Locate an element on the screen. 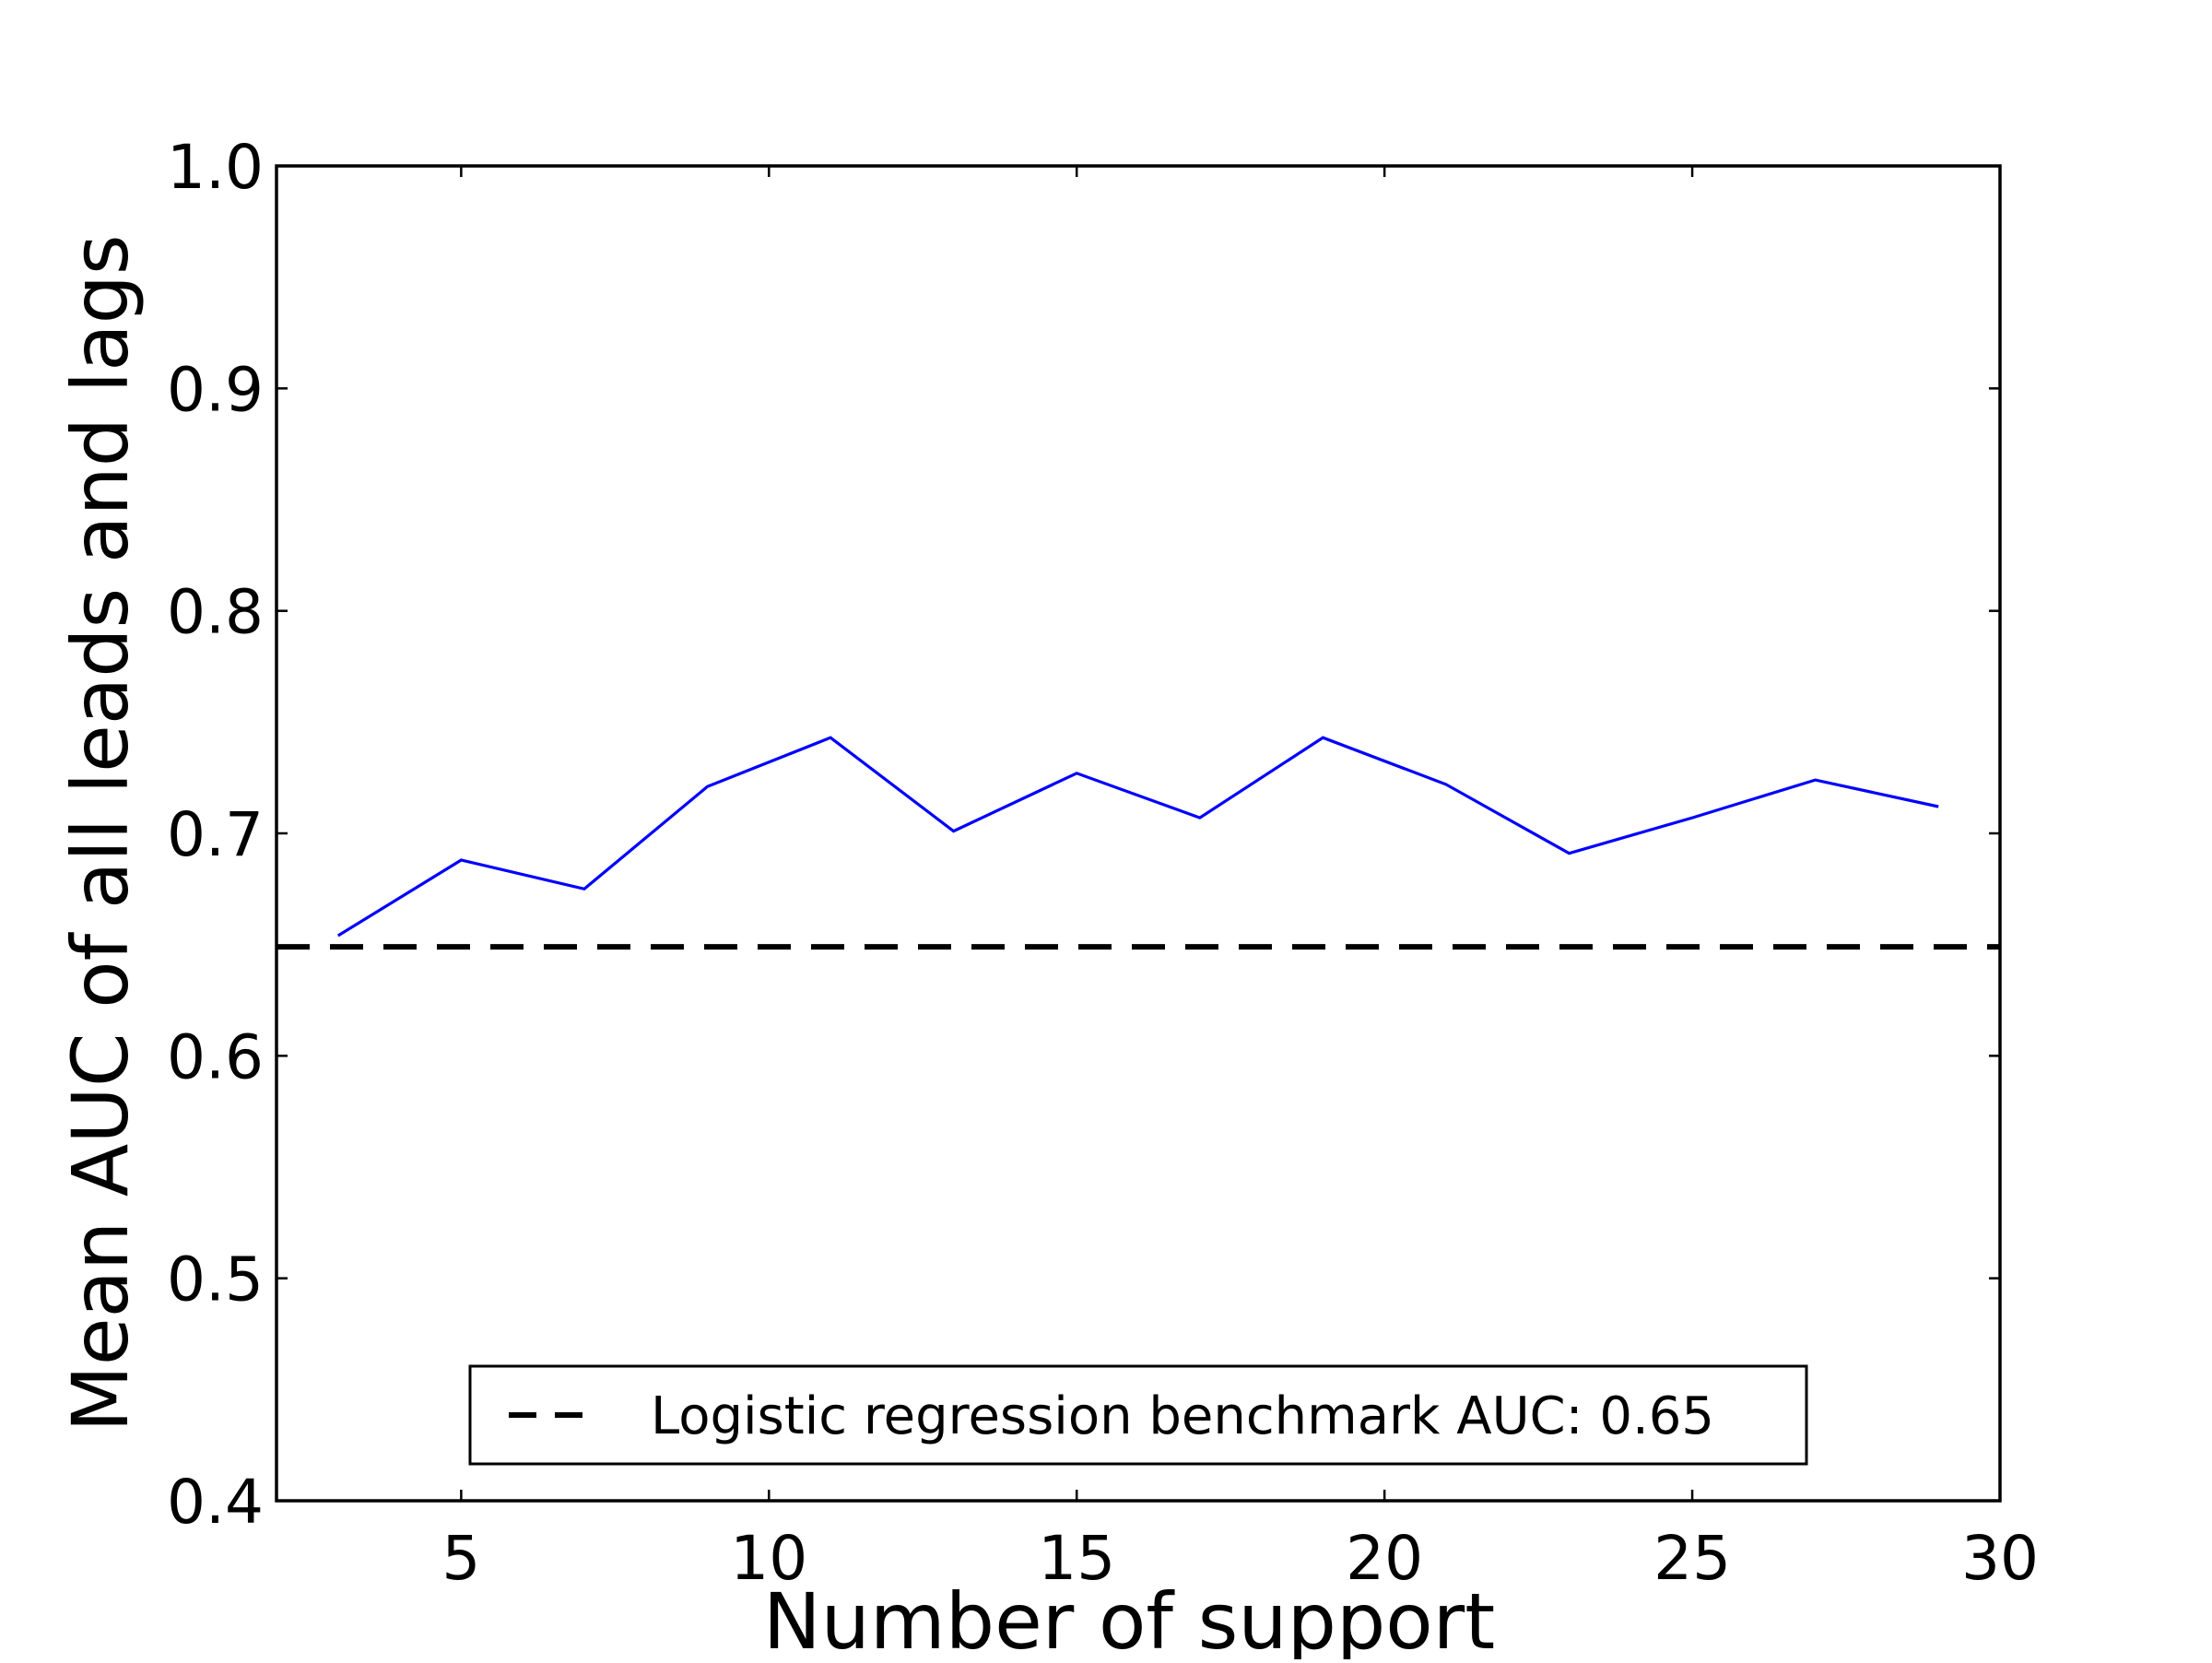 This screenshot has height=1663, width=2212. x-tick-label: 5 is located at coordinates (460, 1558).